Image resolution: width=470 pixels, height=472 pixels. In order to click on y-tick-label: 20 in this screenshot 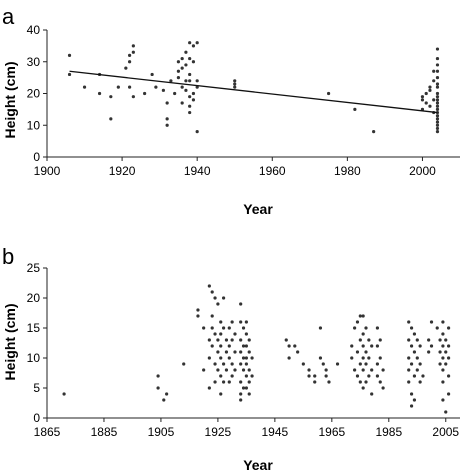, I will do `click(34, 94)`.